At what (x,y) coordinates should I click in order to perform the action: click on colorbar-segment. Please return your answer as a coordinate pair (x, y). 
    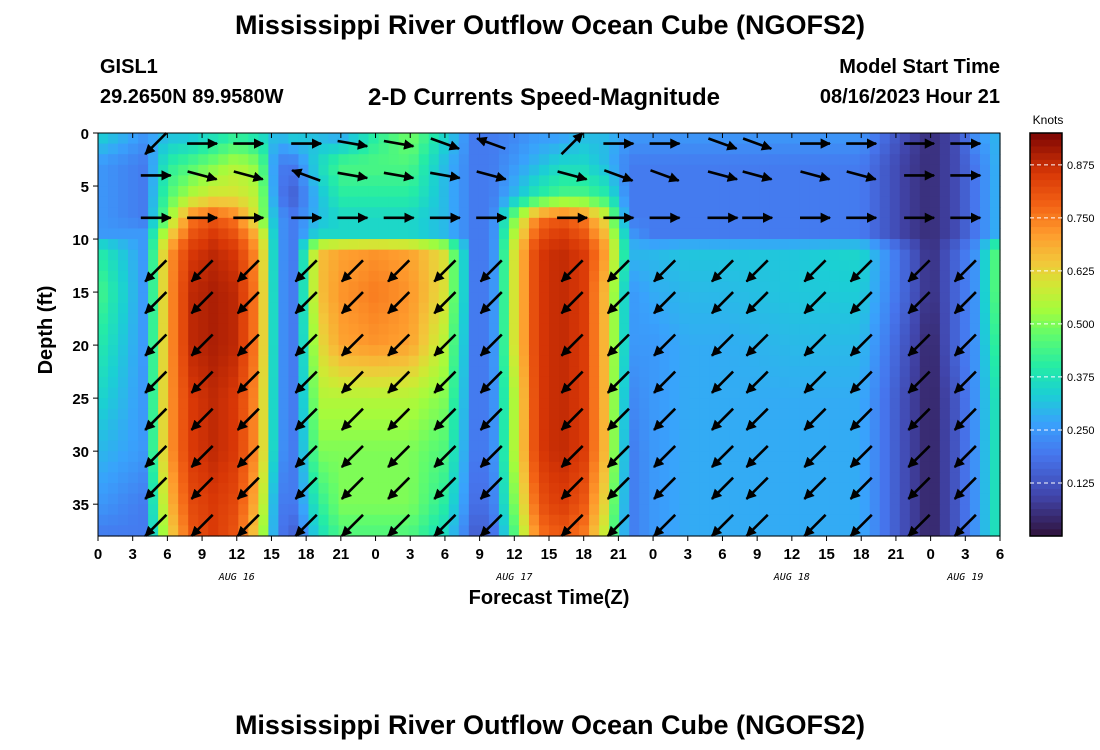
    Looking at the image, I should click on (1046, 459).